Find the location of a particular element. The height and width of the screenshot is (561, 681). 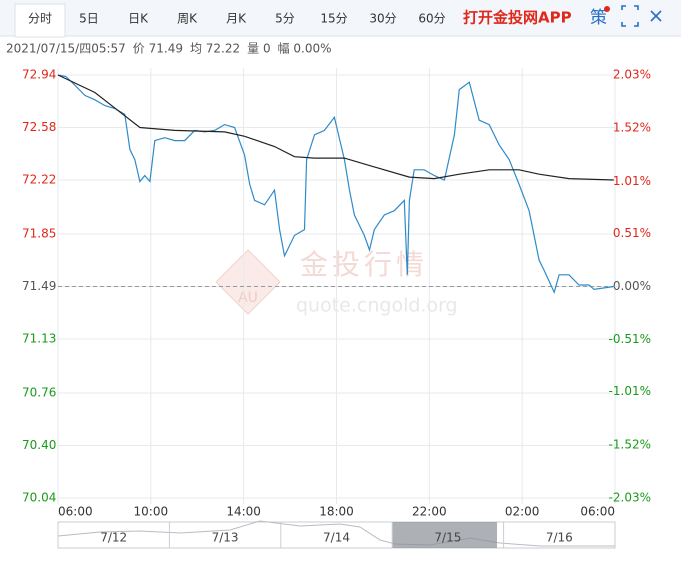

info-item: 2021/07/15/四05:57 is located at coordinates (66, 49).